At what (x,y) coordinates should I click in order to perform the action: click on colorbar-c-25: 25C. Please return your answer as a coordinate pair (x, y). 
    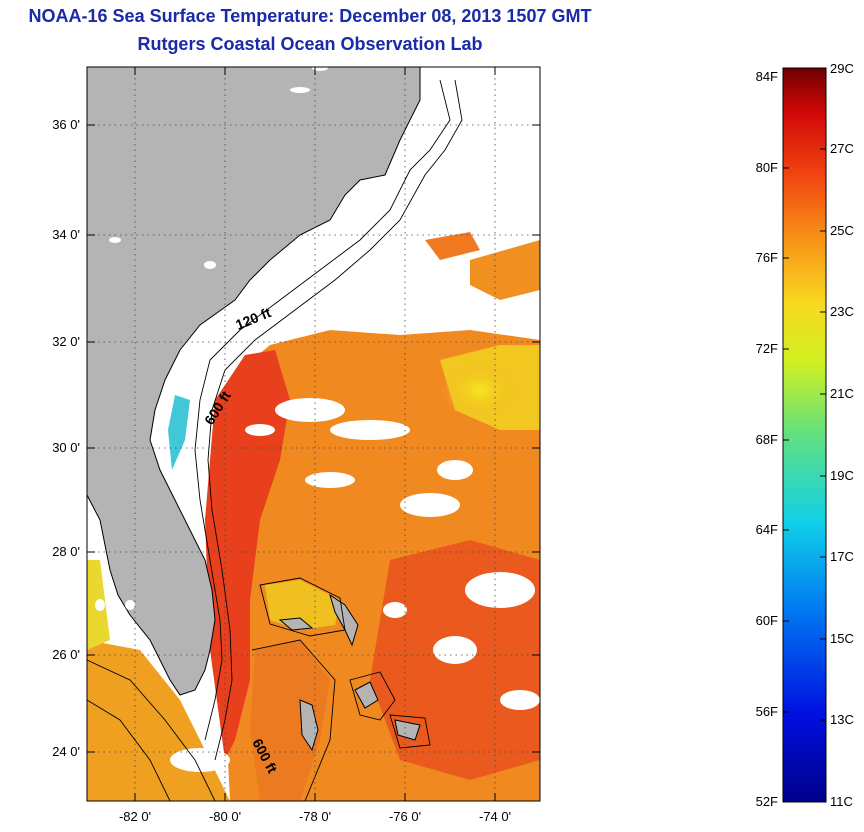
    Looking at the image, I should click on (842, 230).